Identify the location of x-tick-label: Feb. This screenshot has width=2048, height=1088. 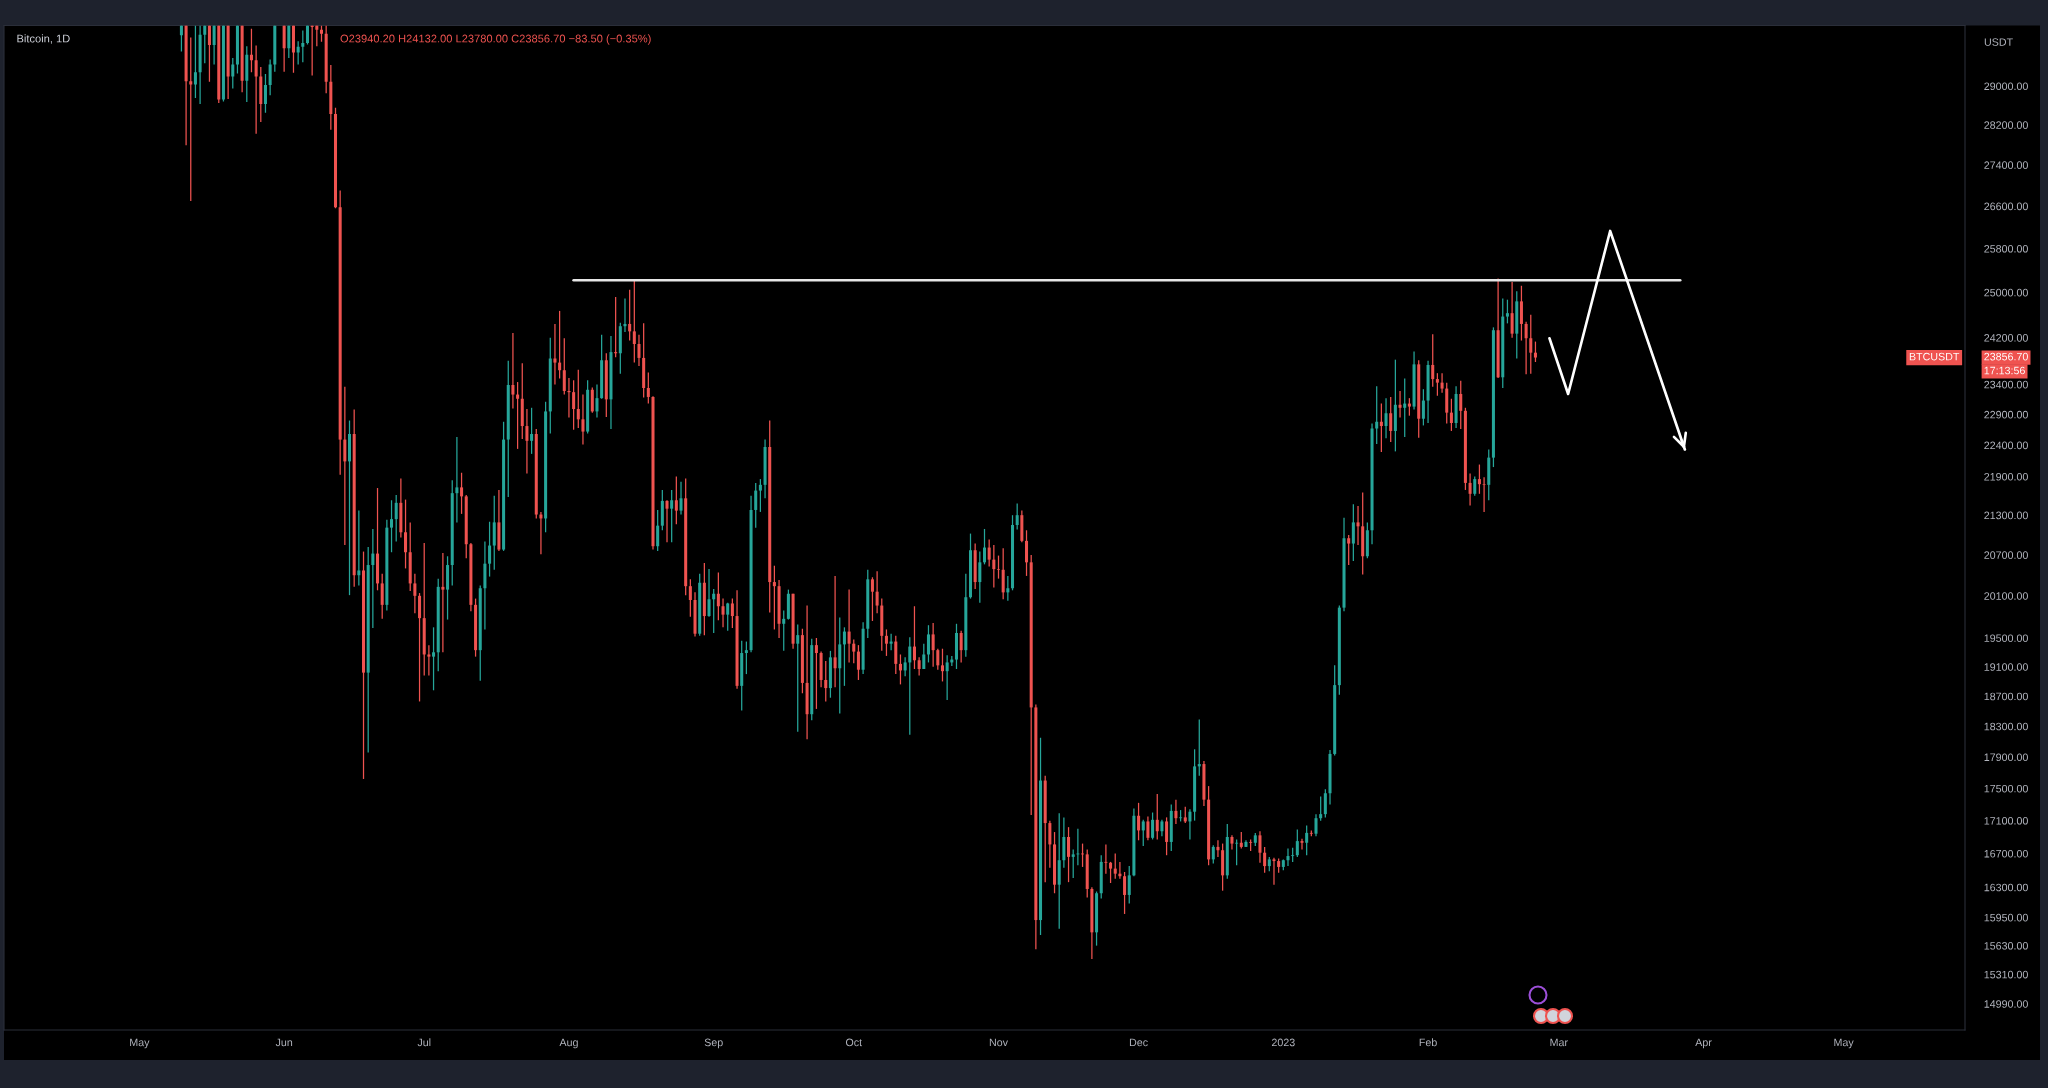
(1428, 1042).